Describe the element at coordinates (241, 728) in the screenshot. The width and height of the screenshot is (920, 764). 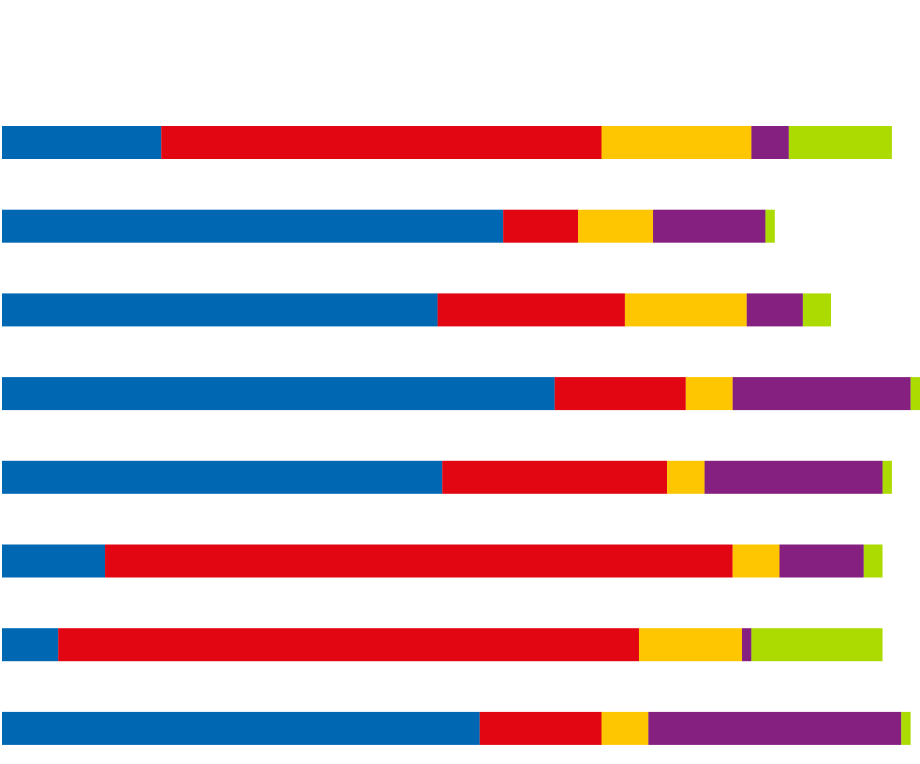
I see `bar-segment-row8-series1` at that location.